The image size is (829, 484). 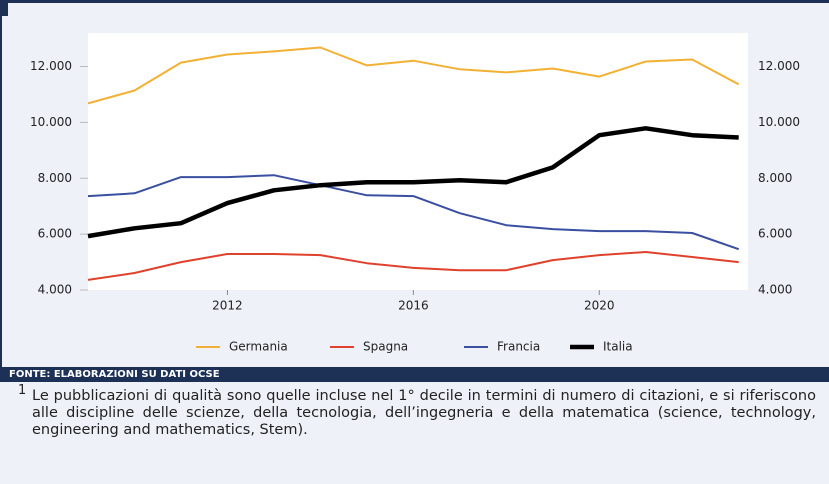 I want to click on top-rule, so click(x=414, y=1).